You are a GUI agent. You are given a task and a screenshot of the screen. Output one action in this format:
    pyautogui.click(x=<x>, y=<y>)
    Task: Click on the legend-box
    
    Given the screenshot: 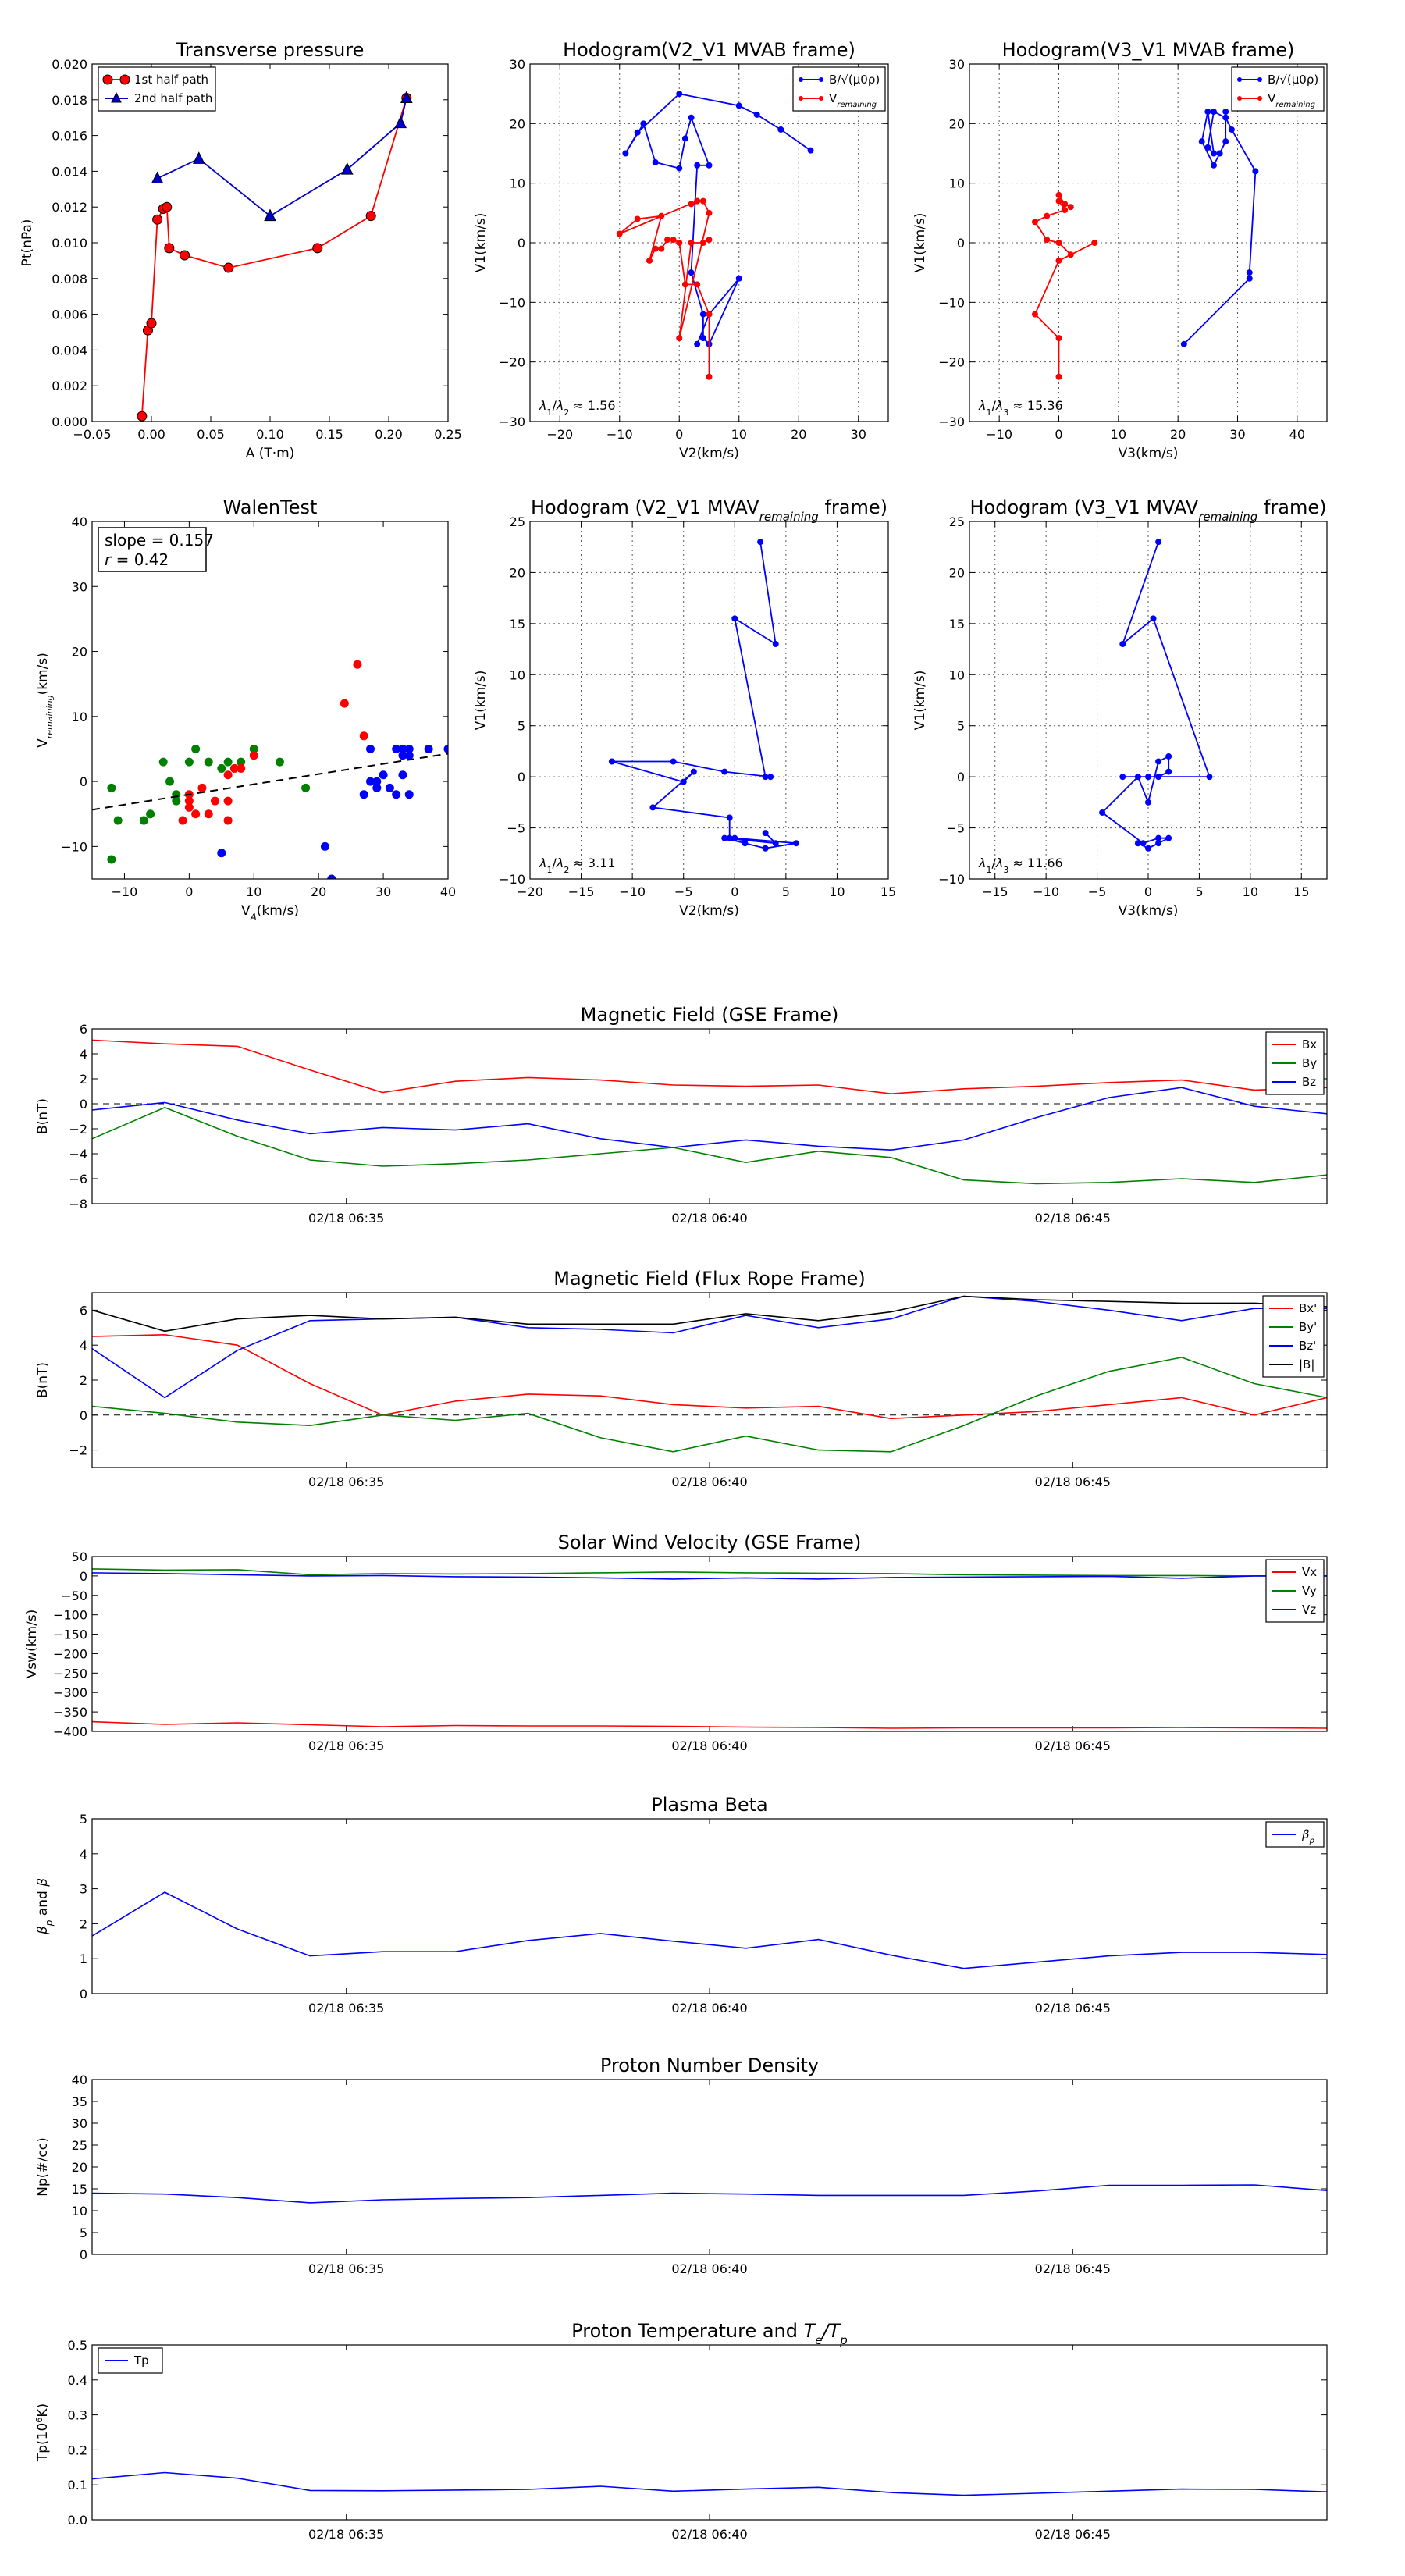 What is the action you would take?
    pyautogui.click(x=1293, y=1336)
    